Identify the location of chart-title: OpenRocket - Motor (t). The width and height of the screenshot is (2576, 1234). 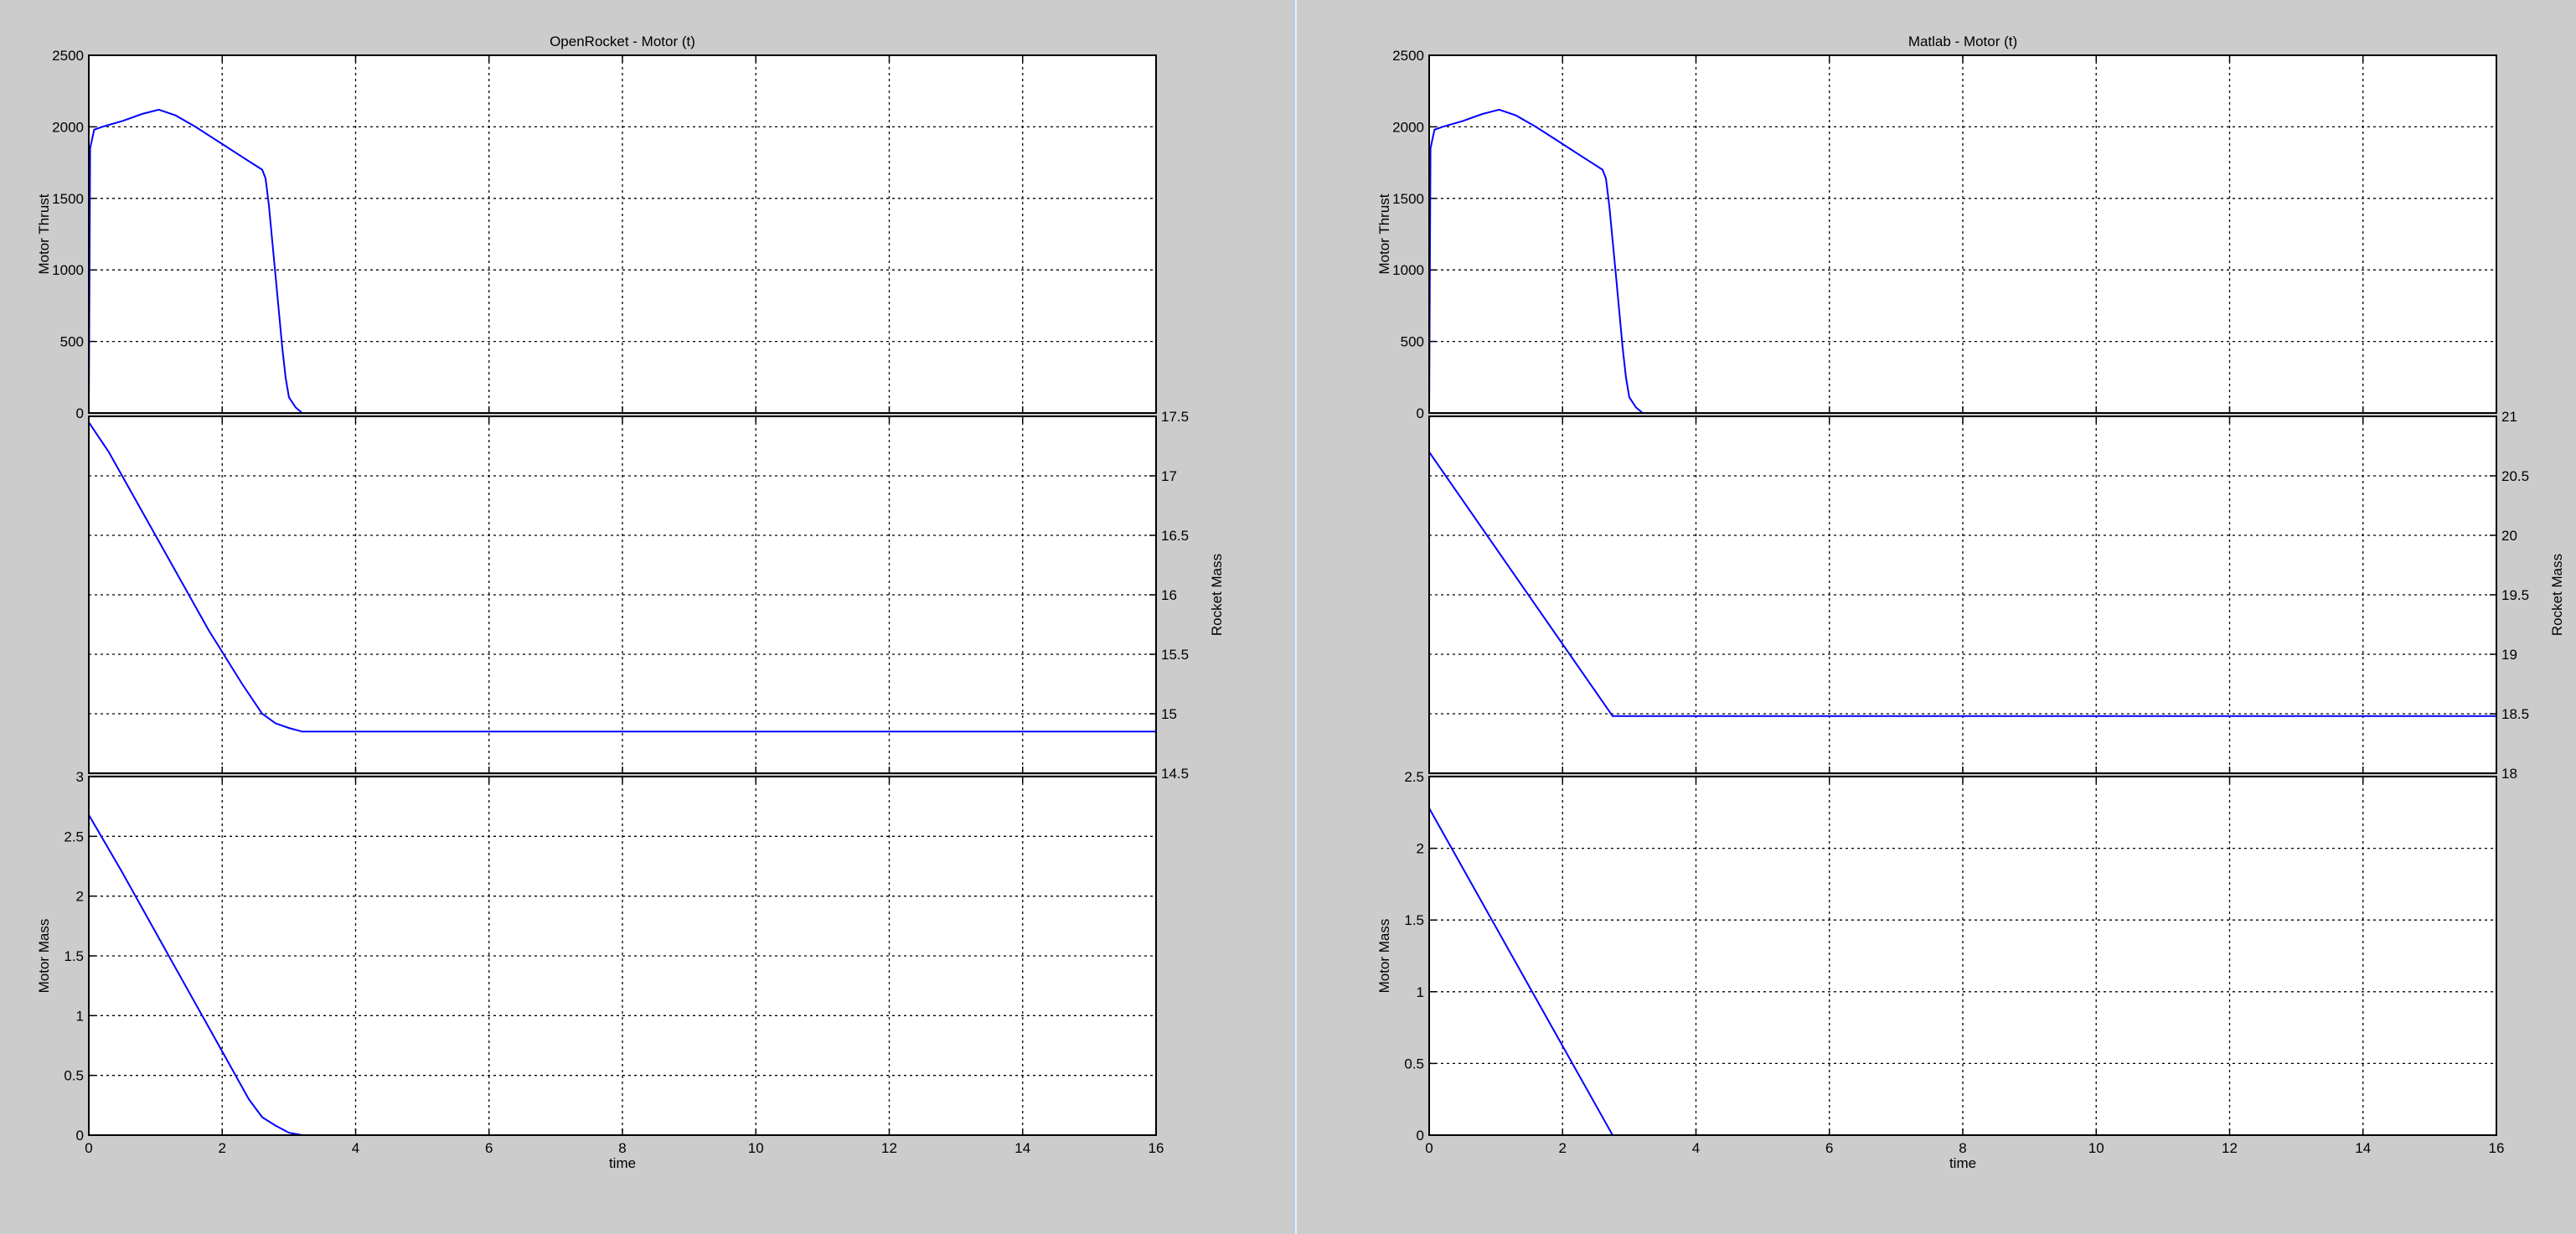
(622, 41).